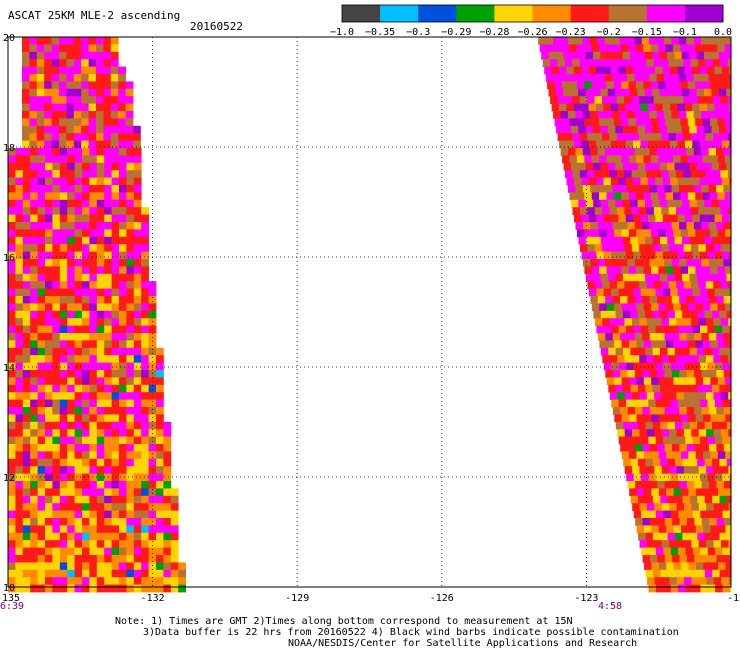  What do you see at coordinates (418, 32) in the screenshot?
I see `colorbar-label: −0.3` at bounding box center [418, 32].